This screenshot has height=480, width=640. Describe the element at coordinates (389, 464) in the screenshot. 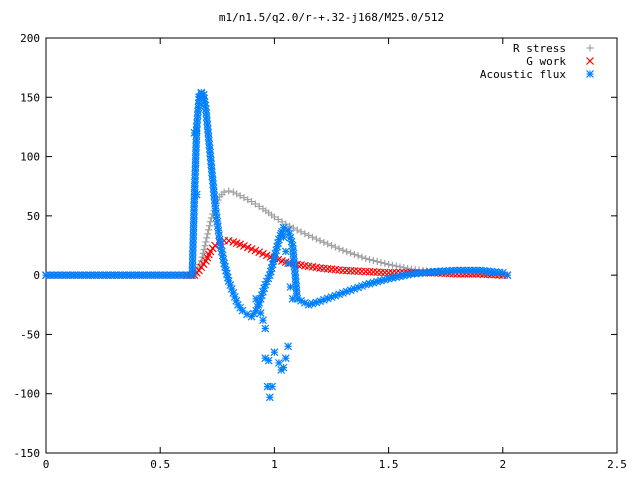

I see `x-tick-label: 1.5` at that location.